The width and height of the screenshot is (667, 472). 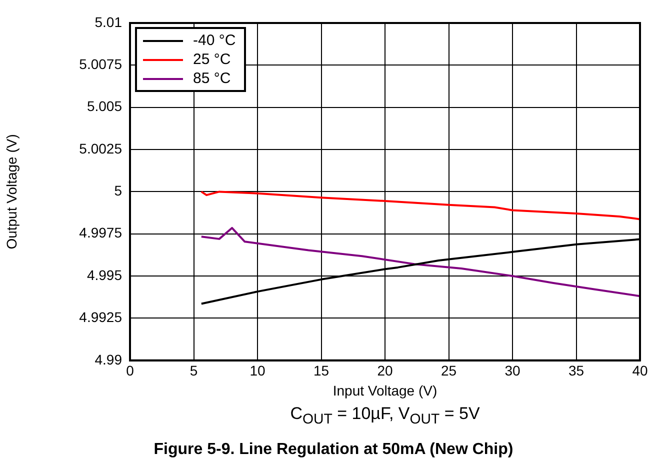 What do you see at coordinates (321, 370) in the screenshot?
I see `x-tick-label: 15` at bounding box center [321, 370].